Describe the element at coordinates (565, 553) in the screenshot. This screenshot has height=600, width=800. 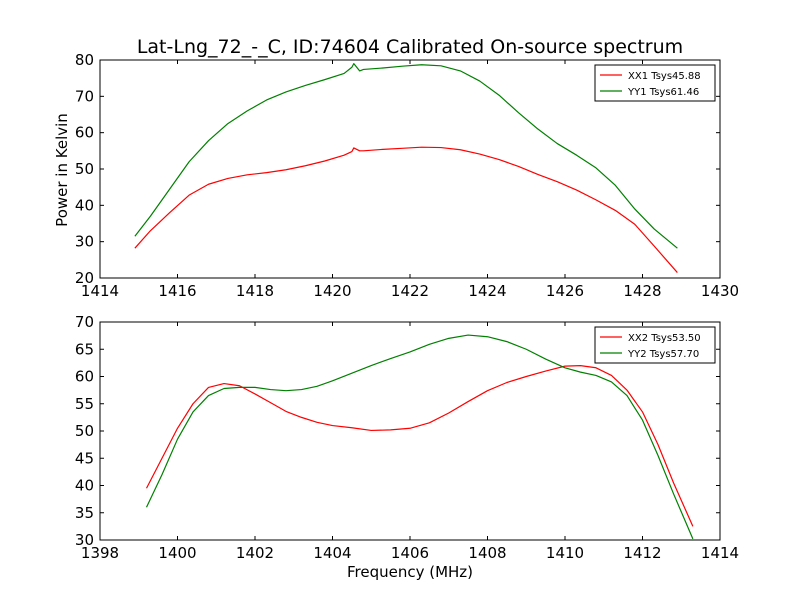
I see `bottom-x-tick-label: 1410` at that location.